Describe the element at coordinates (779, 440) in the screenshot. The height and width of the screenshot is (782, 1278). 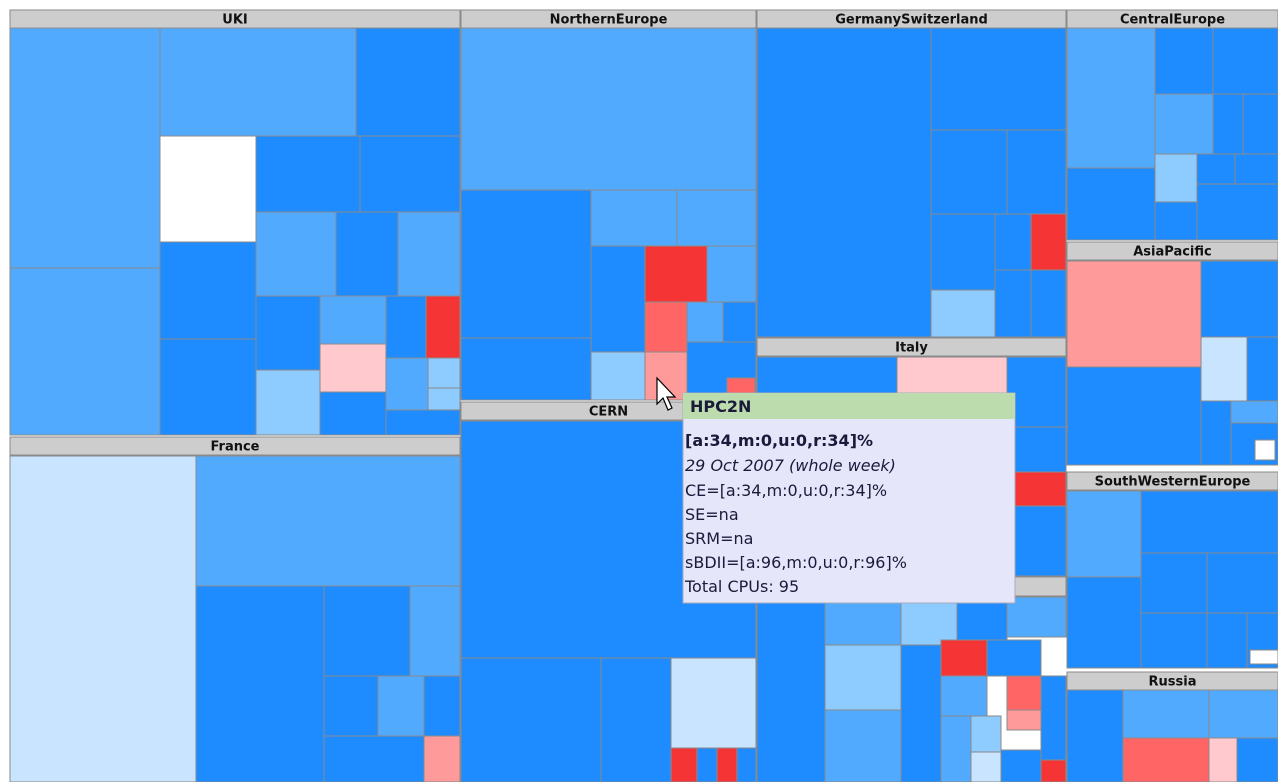
I see `tooltip-summary: [a:34,m:0,u:0,r:34]%` at that location.